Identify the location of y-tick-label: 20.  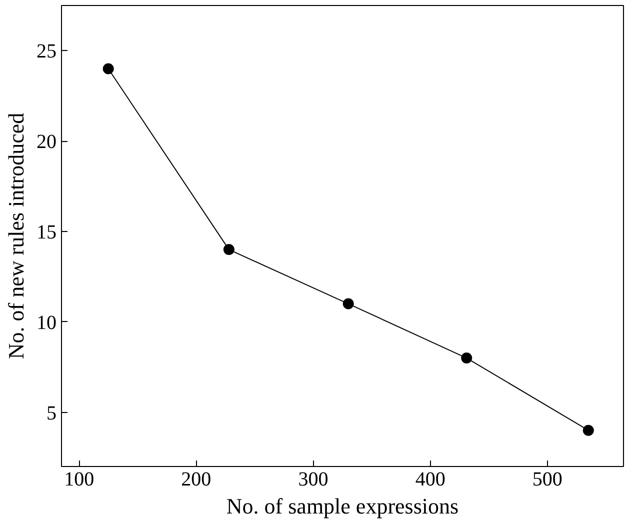
(46, 142).